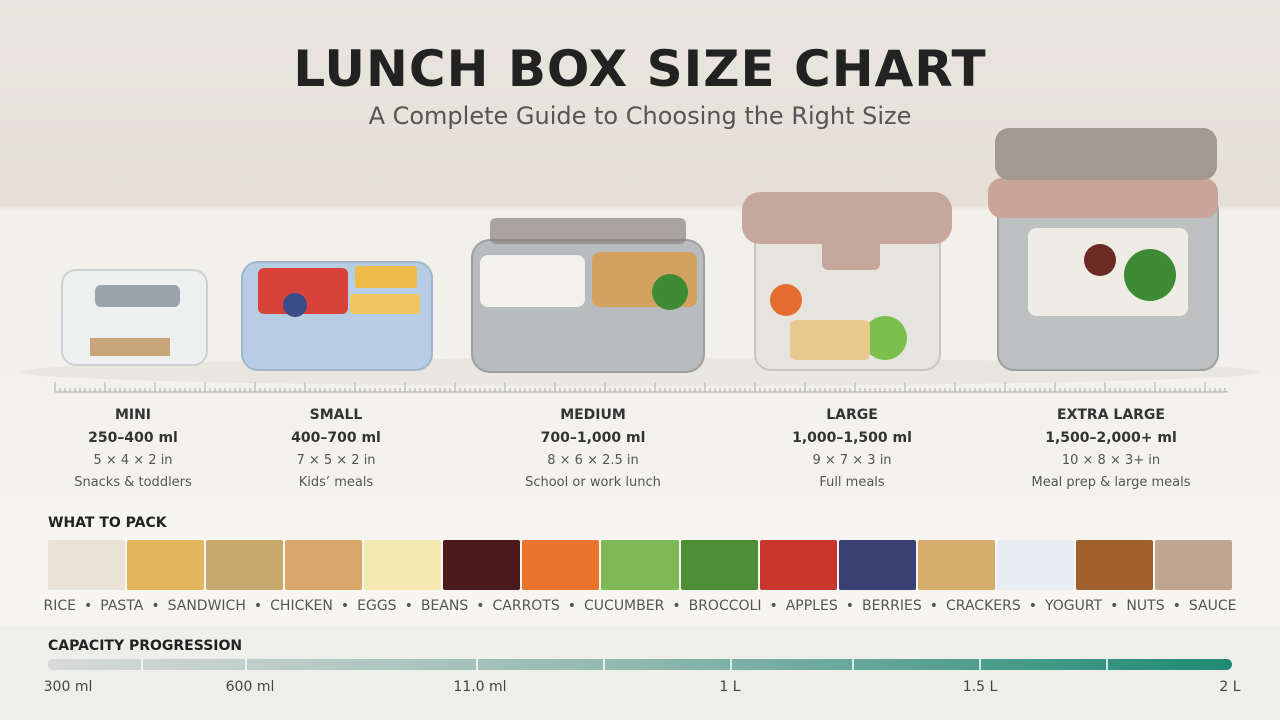  I want to click on use: Snacks & toddlers, so click(133, 482).